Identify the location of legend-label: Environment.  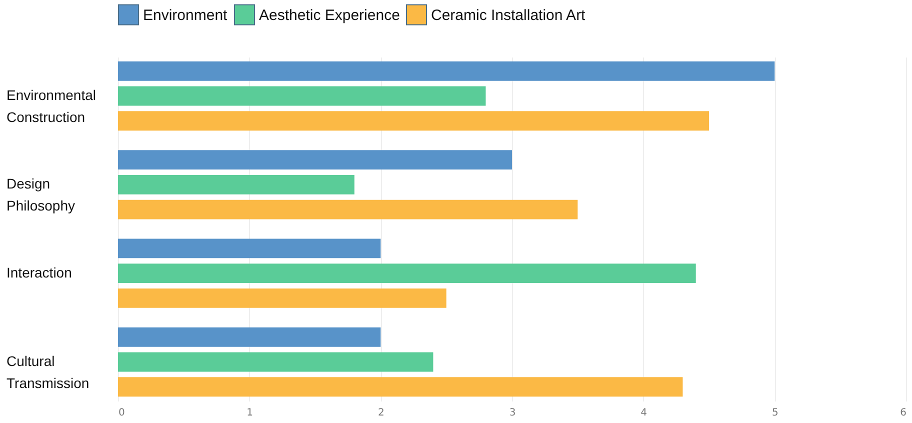
(185, 15).